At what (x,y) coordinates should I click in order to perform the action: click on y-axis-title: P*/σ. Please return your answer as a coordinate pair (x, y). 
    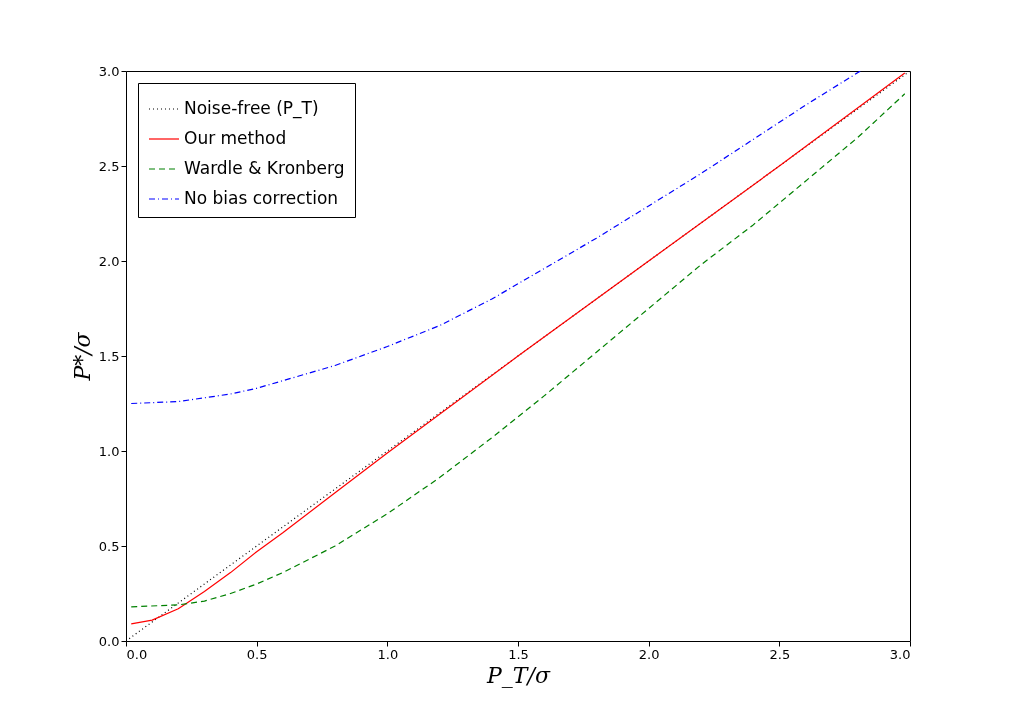
    Looking at the image, I should click on (82, 356).